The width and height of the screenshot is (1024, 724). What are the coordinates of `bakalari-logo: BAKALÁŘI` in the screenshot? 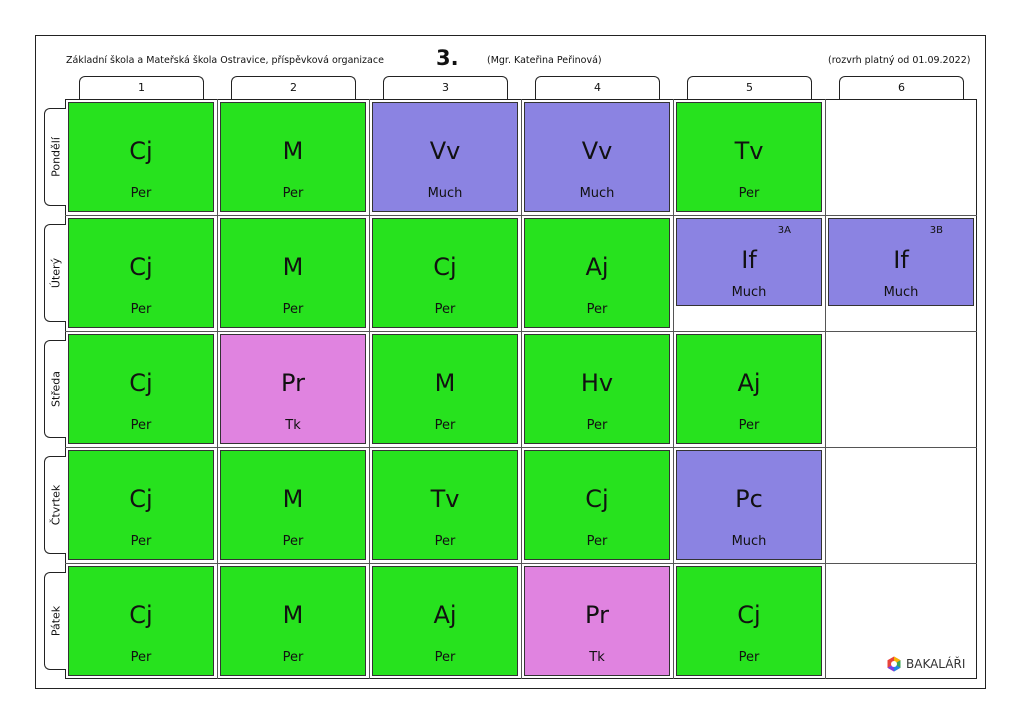 It's located at (925, 664).